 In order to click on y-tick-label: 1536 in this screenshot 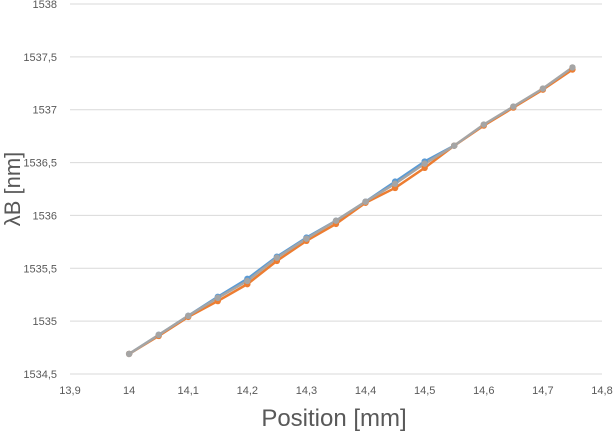, I will do `click(45, 216)`.